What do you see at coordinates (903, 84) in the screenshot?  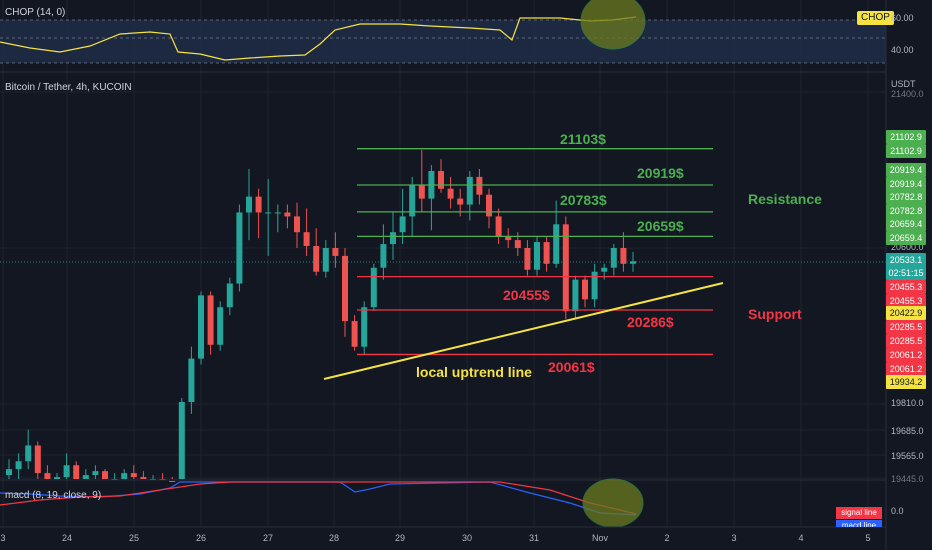 I see `currency-label: USDT` at bounding box center [903, 84].